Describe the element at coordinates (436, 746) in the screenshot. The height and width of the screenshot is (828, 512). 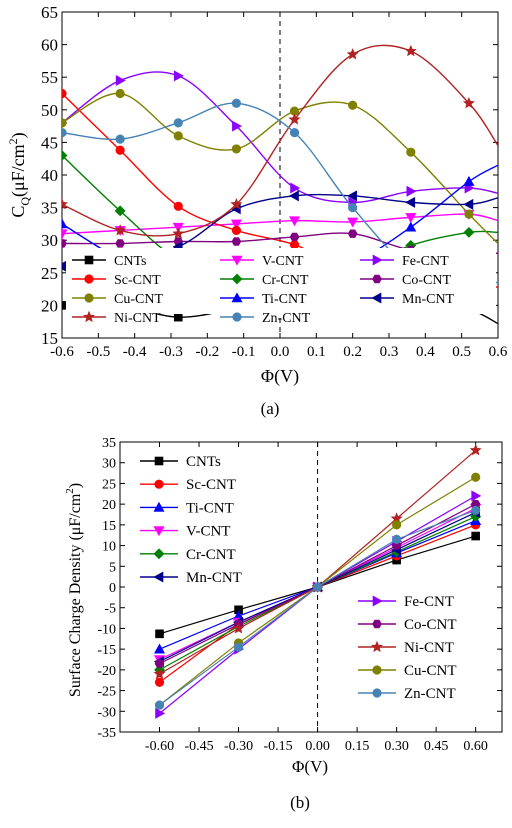
I see `x-tick-label-b: 0.45` at that location.